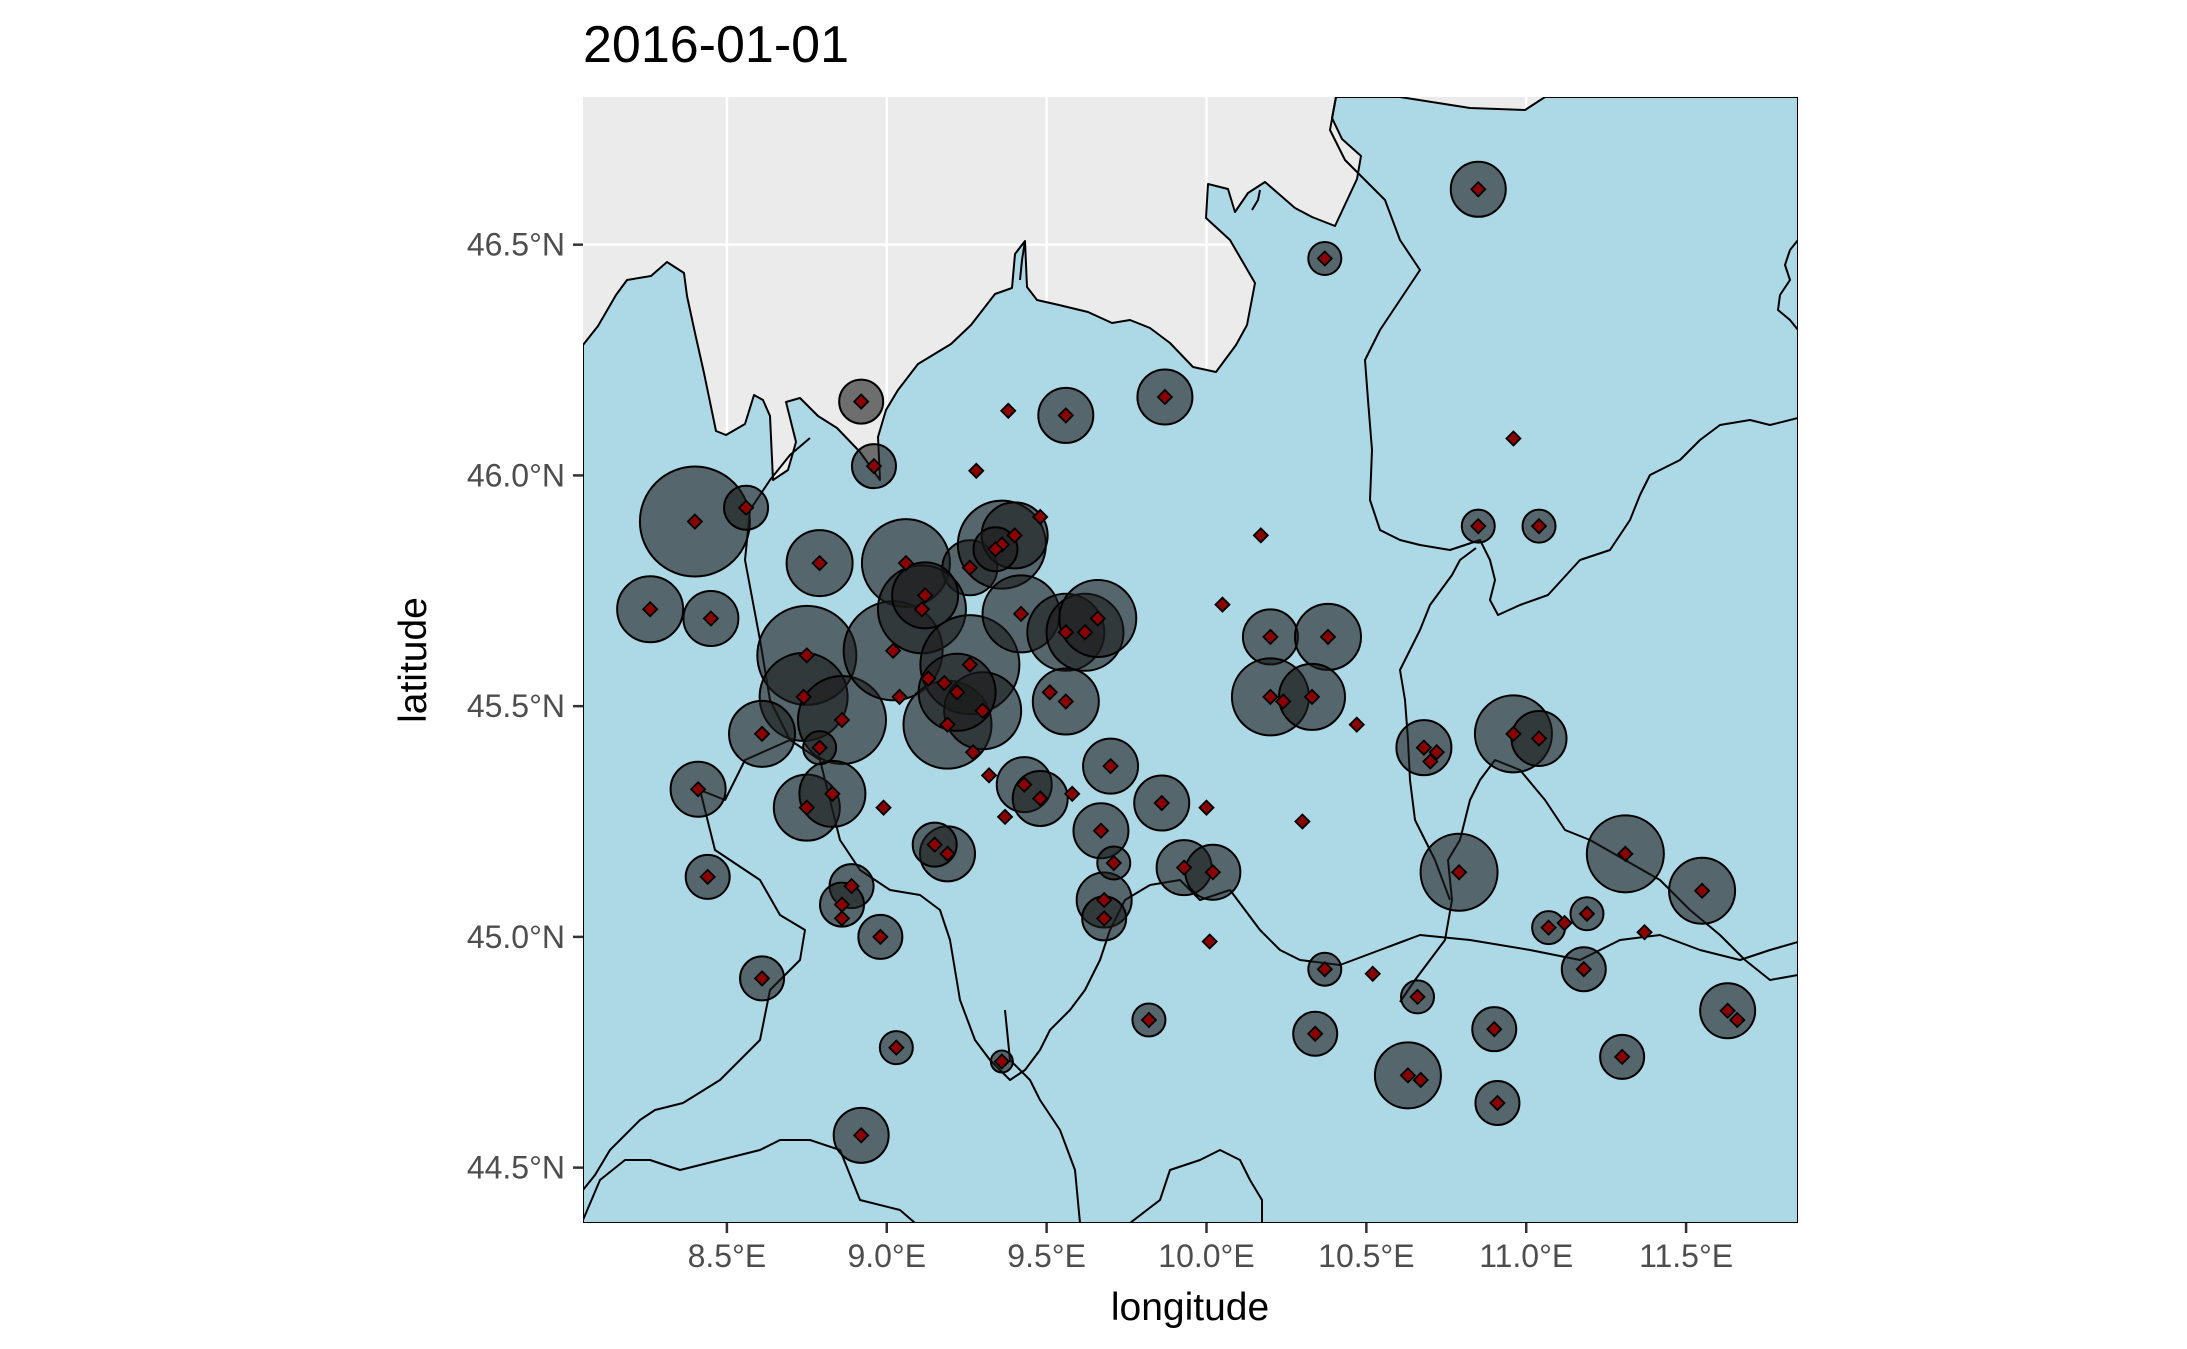 This screenshot has width=2187, height=1349. What do you see at coordinates (1190, 1307) in the screenshot?
I see `x-axis-title: longitude` at bounding box center [1190, 1307].